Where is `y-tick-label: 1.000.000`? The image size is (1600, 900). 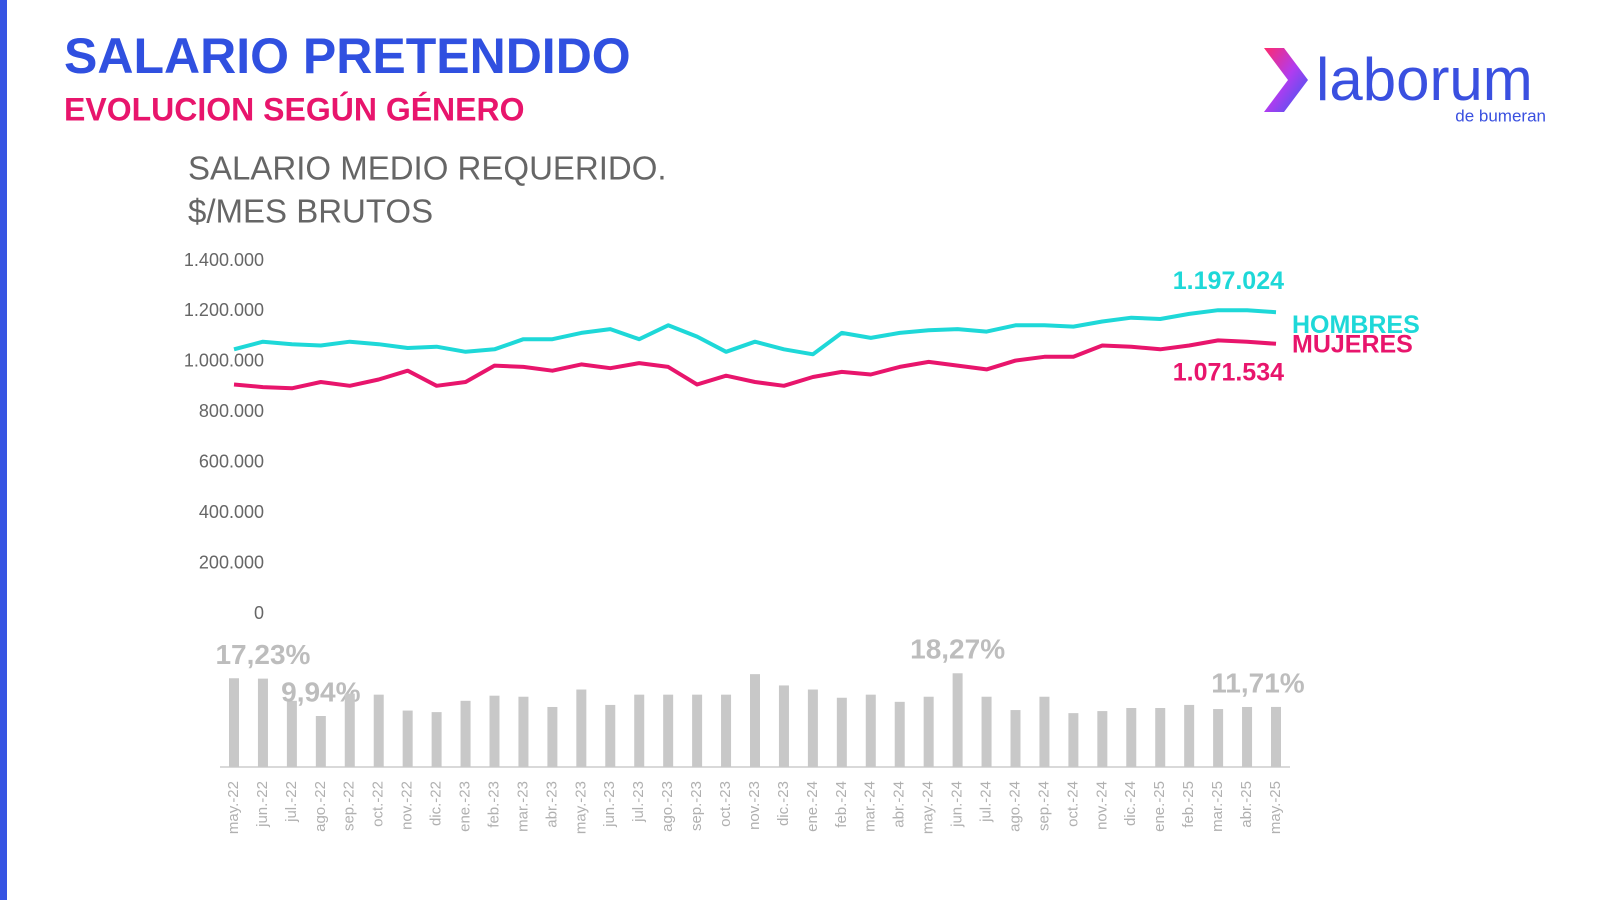 y-tick-label: 1.000.000 is located at coordinates (224, 361).